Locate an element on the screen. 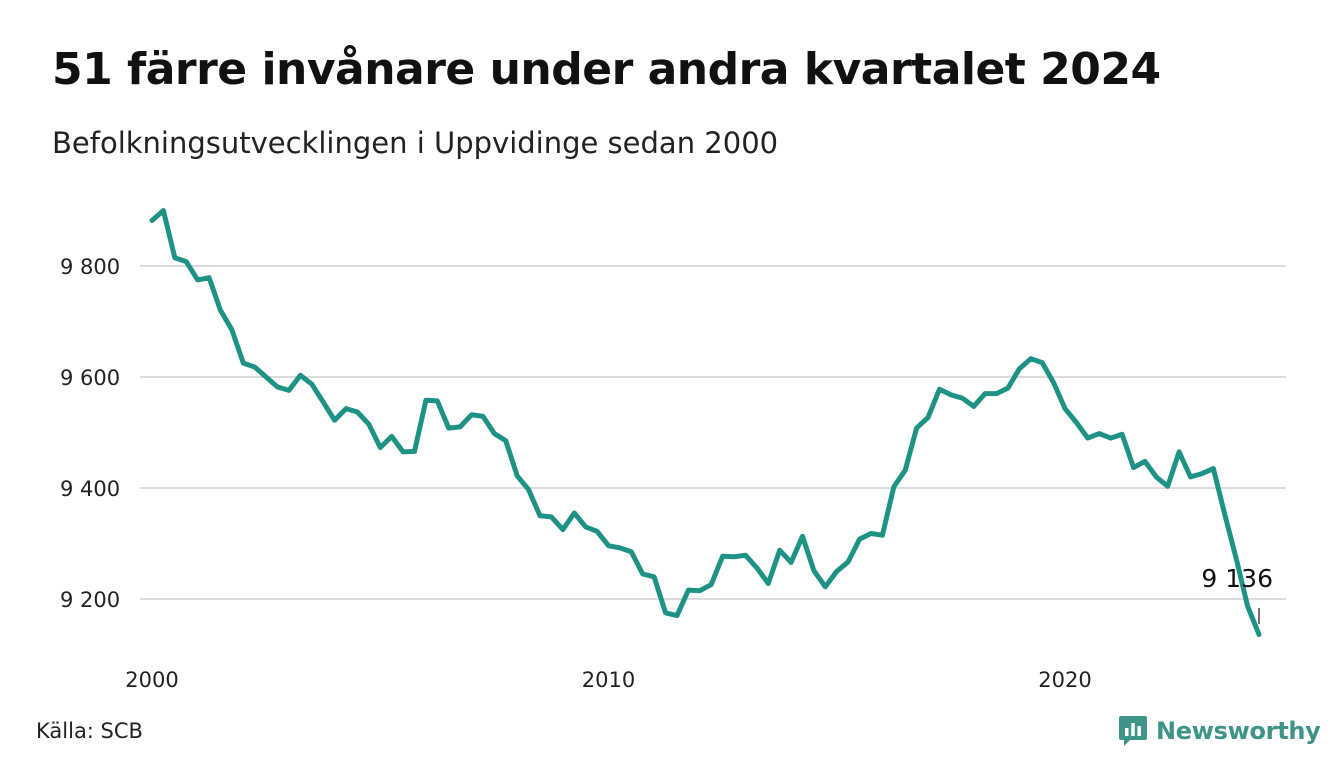  y-tick-label: 9 600 is located at coordinates (90, 378).